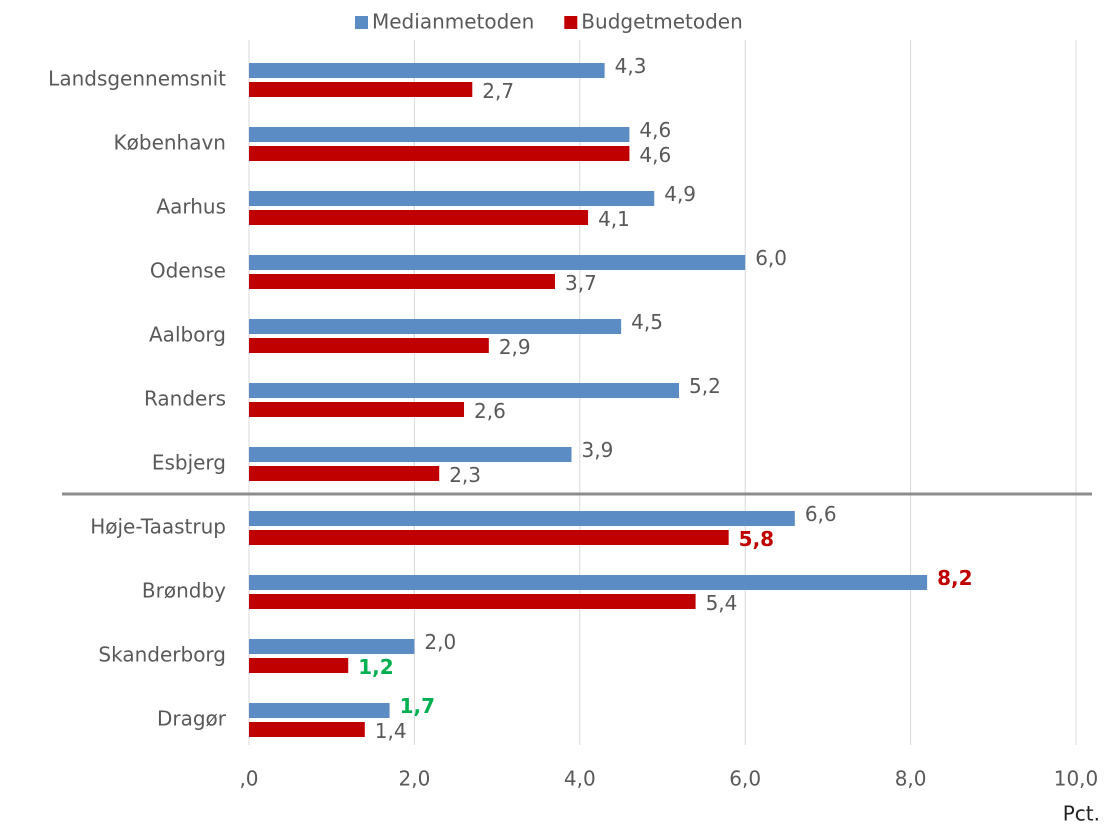  Describe the element at coordinates (391, 731) in the screenshot. I see `data-label: 1,4` at that location.